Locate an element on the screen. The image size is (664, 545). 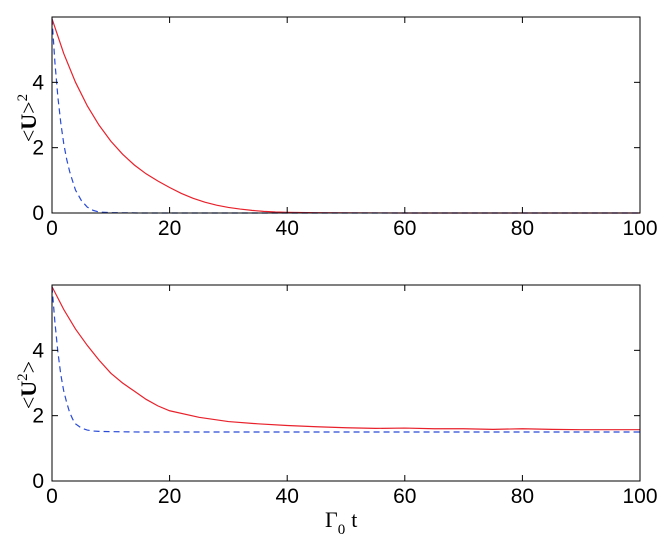
xlabel-symbol: Γ is located at coordinates (331, 519).